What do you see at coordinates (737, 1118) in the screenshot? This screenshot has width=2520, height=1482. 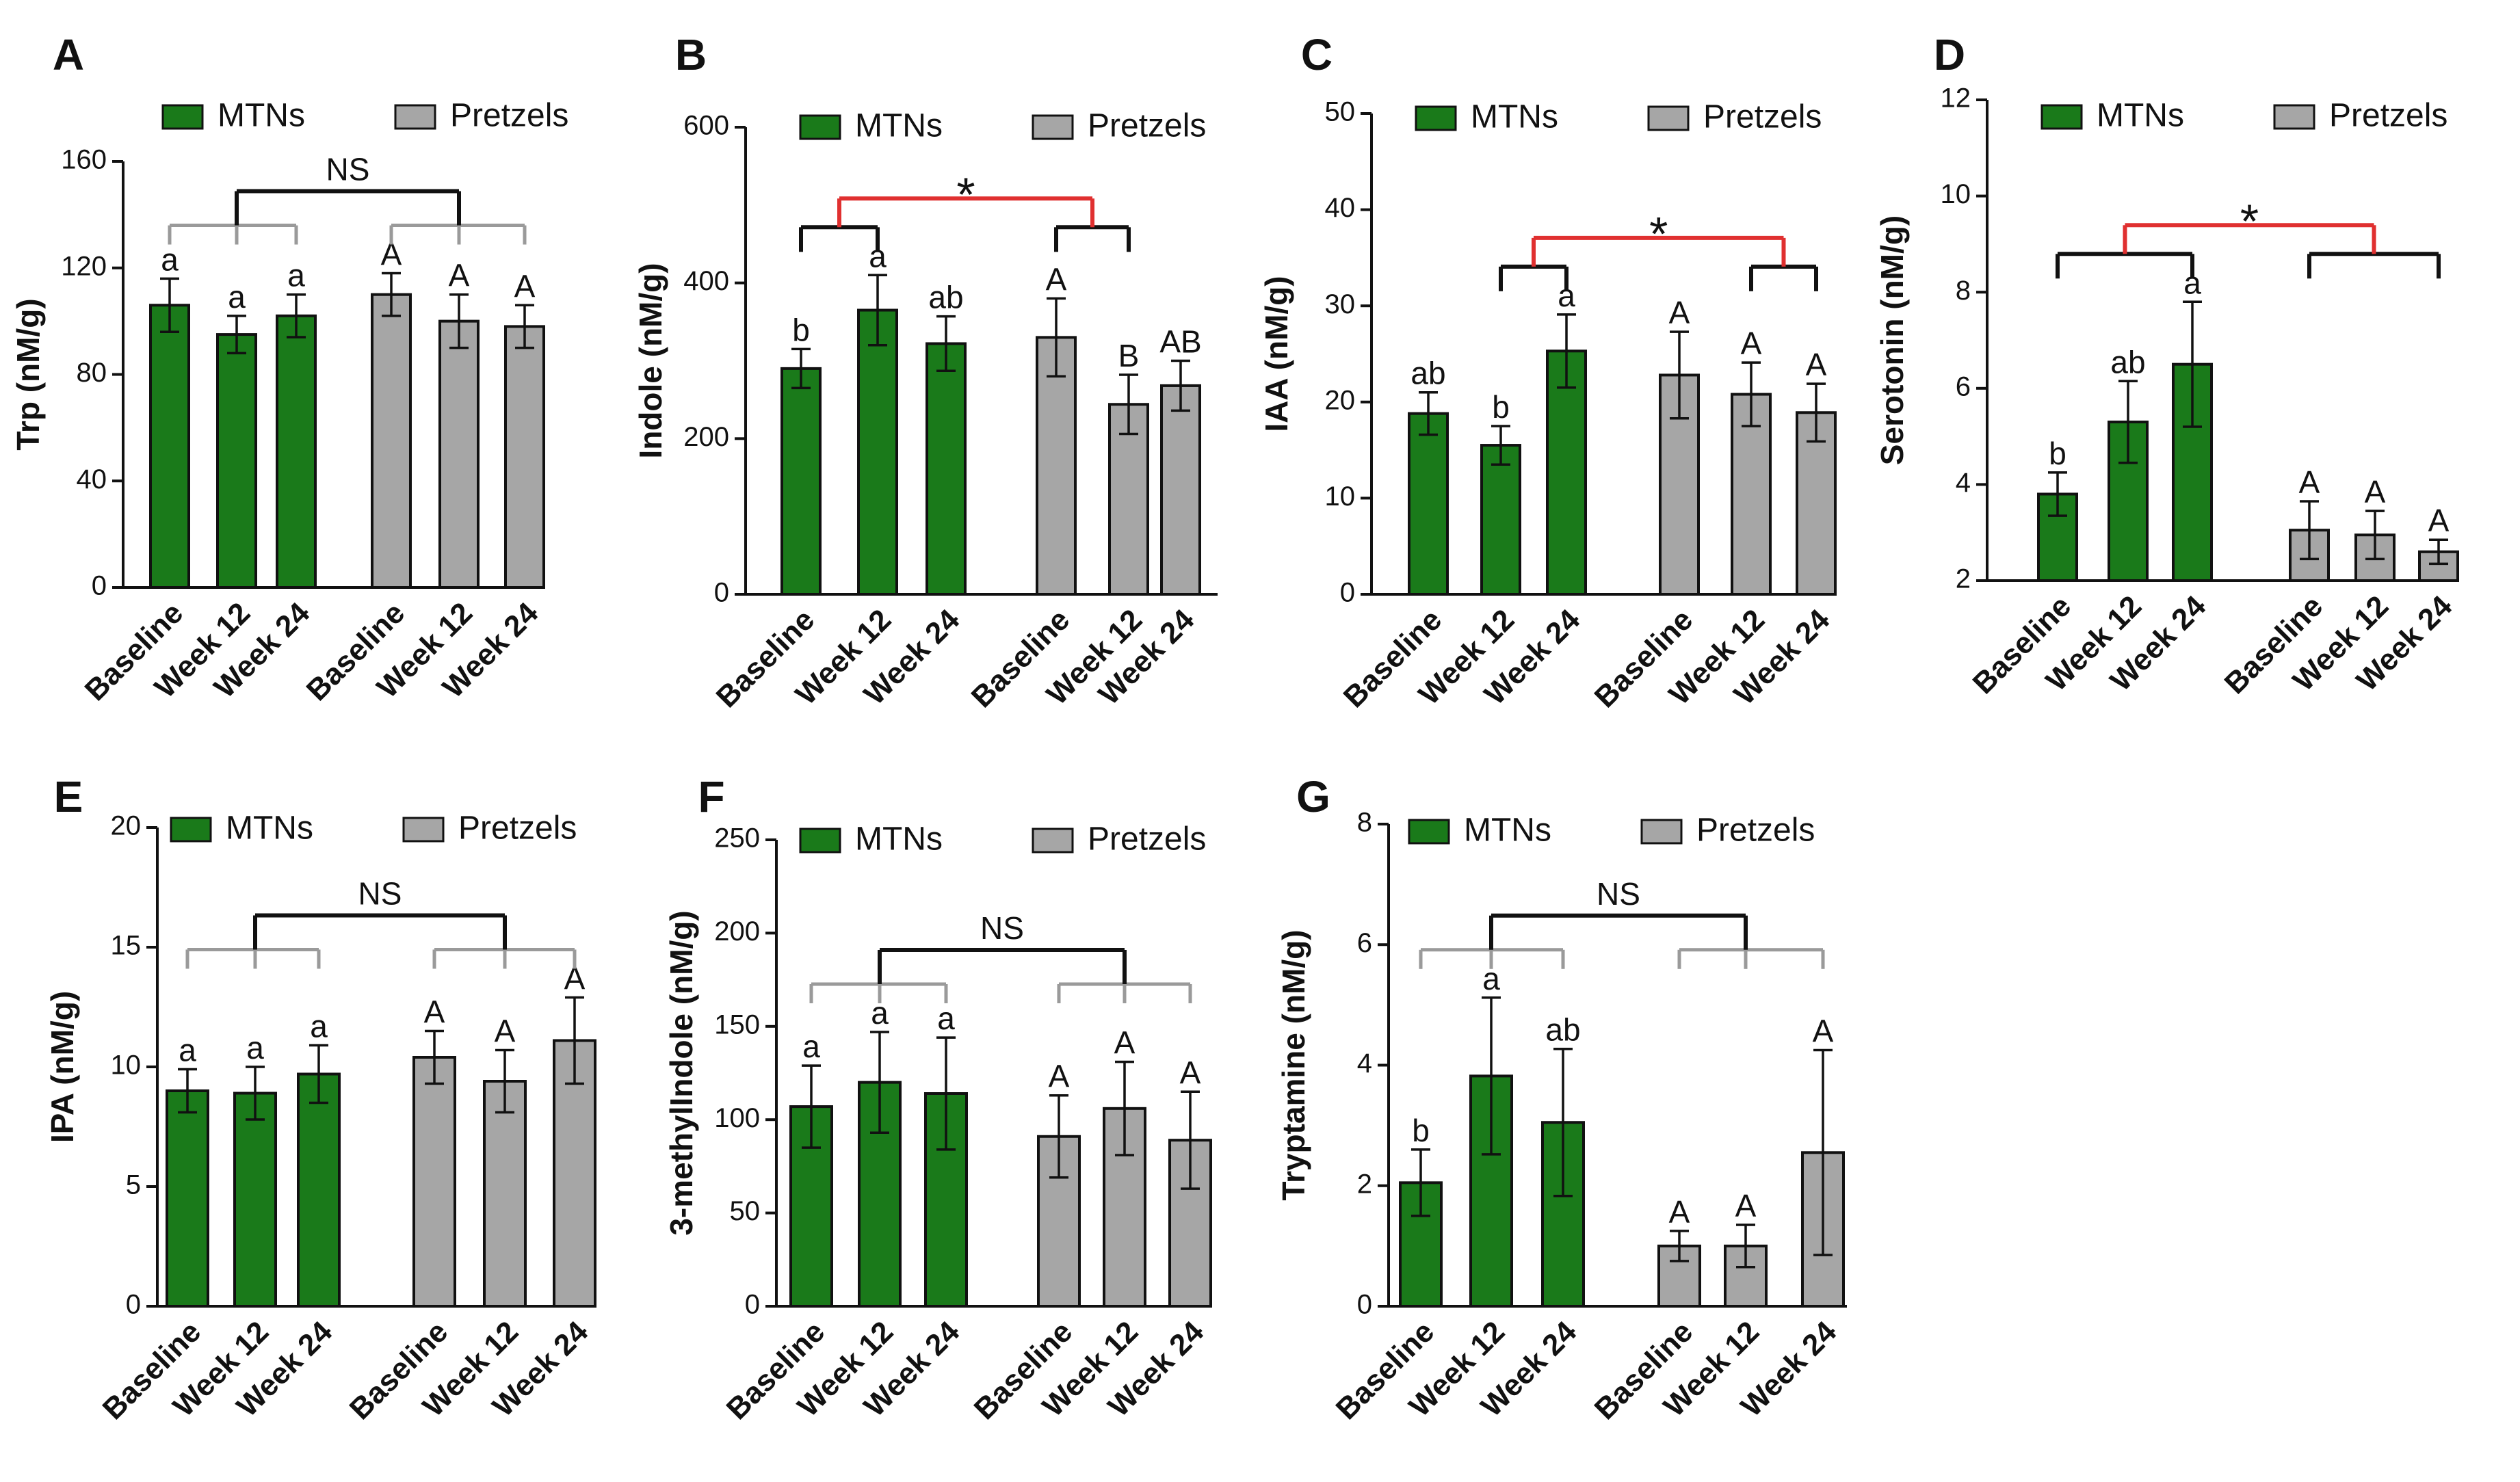 I see `y-tick-label: 100` at bounding box center [737, 1118].